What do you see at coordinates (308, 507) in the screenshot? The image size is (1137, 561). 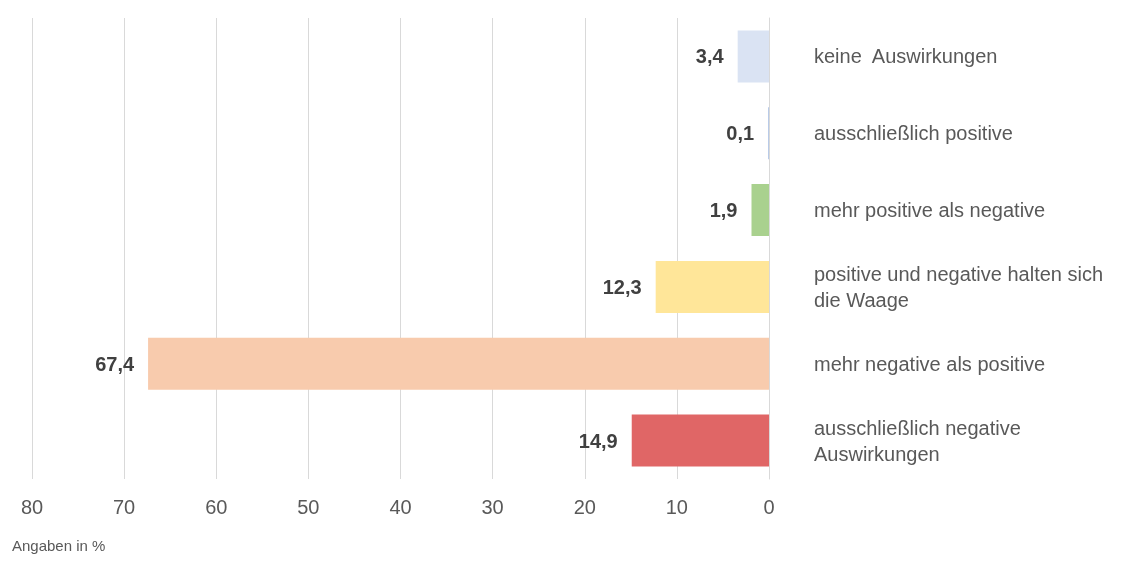 I see `x-tick-label: 50` at bounding box center [308, 507].